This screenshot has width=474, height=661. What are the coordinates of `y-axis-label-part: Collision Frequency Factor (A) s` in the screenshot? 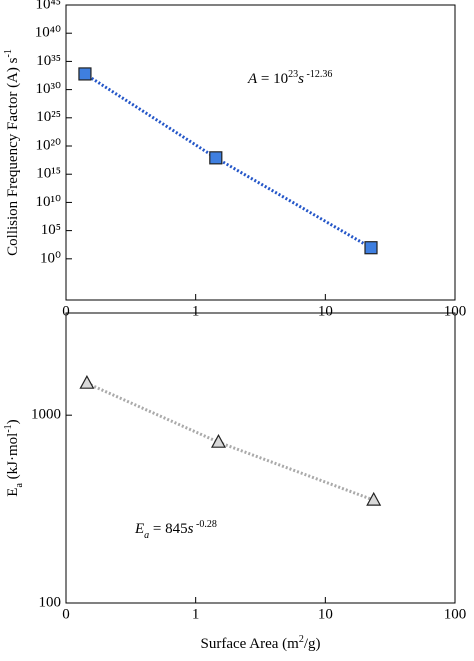 It's located at (13, 156).